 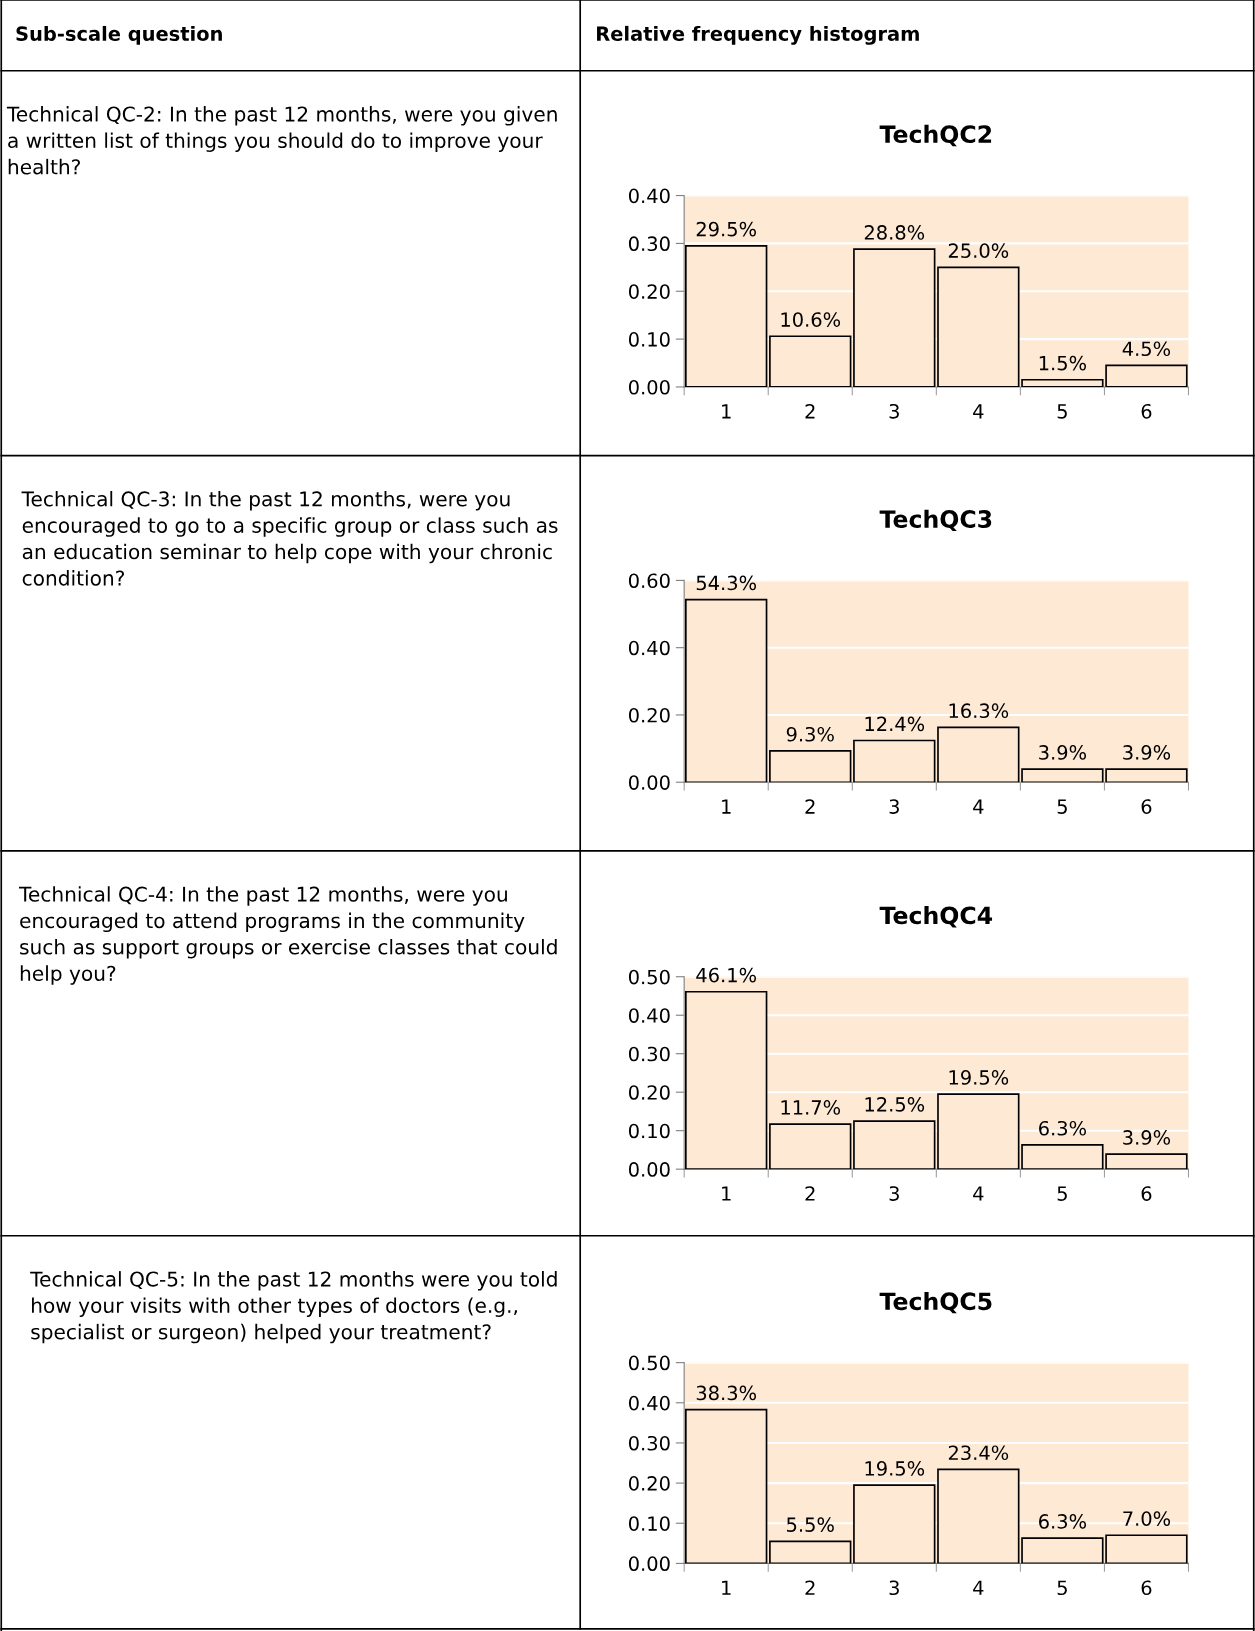 What do you see at coordinates (810, 734) in the screenshot?
I see `data-label: 9.3%` at bounding box center [810, 734].